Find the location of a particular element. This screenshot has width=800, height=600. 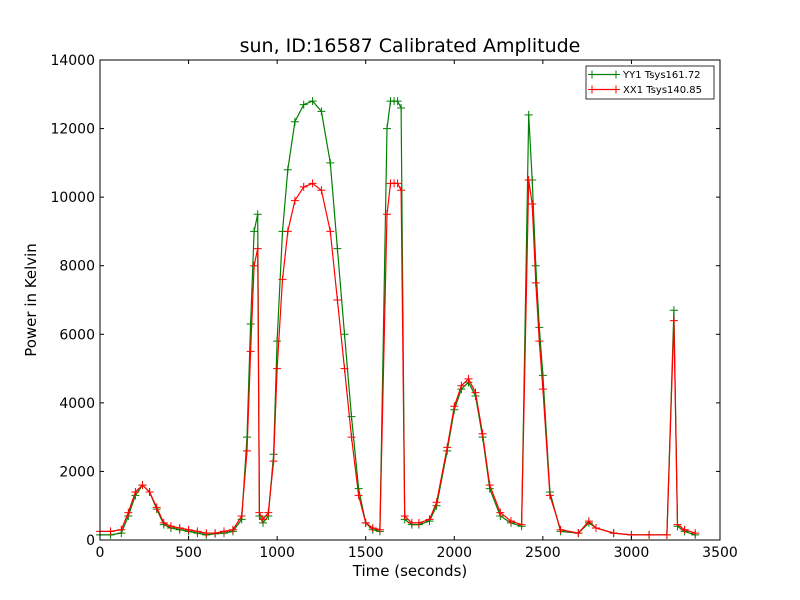

legend: YY1 Tsys161.72 XX1 Tsys140.85 is located at coordinates (650, 82).